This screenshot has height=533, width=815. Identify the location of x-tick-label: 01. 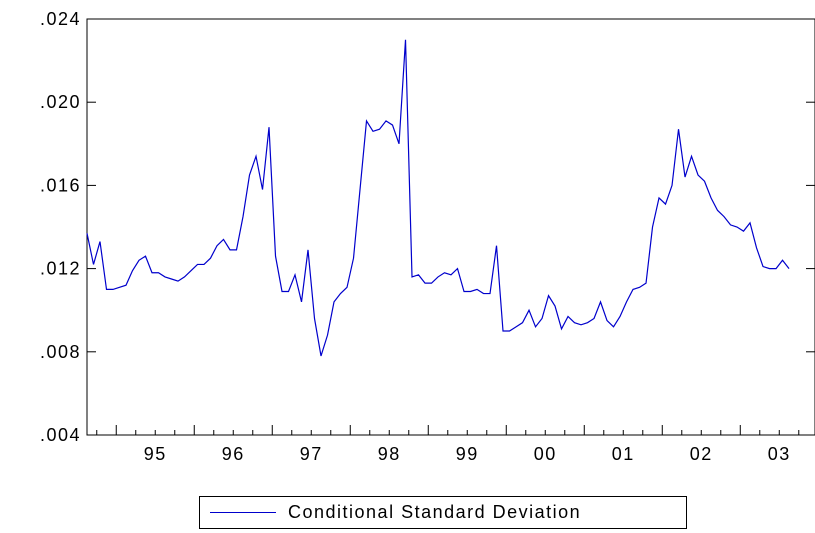
(623, 454).